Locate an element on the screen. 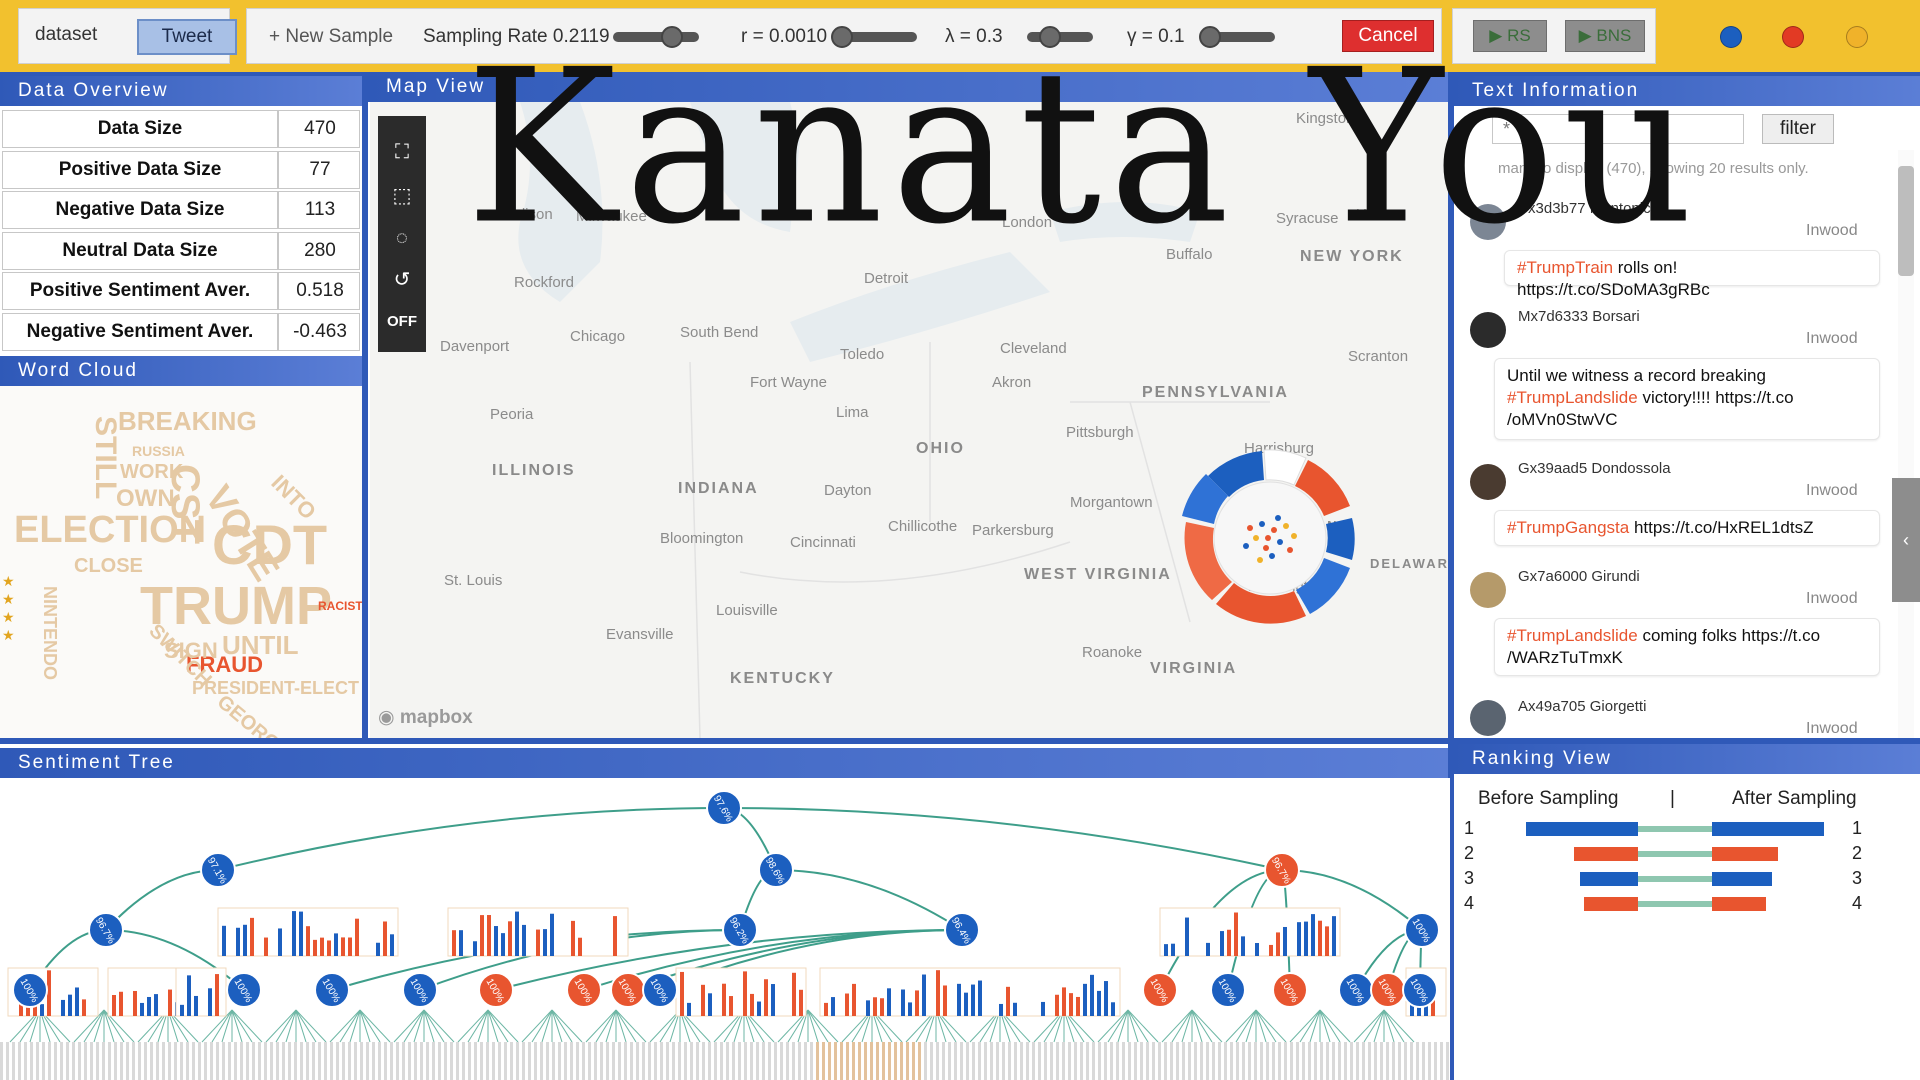 The image size is (1920, 1080). tree-node: 96.2% is located at coordinates (740, 930).